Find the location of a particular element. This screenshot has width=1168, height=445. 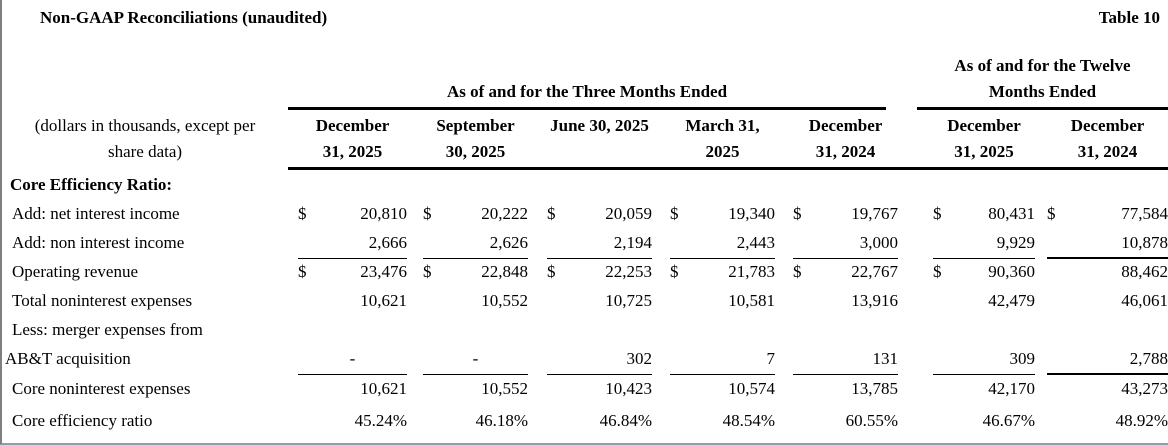

table-cell: $80,431 is located at coordinates (984, 213).